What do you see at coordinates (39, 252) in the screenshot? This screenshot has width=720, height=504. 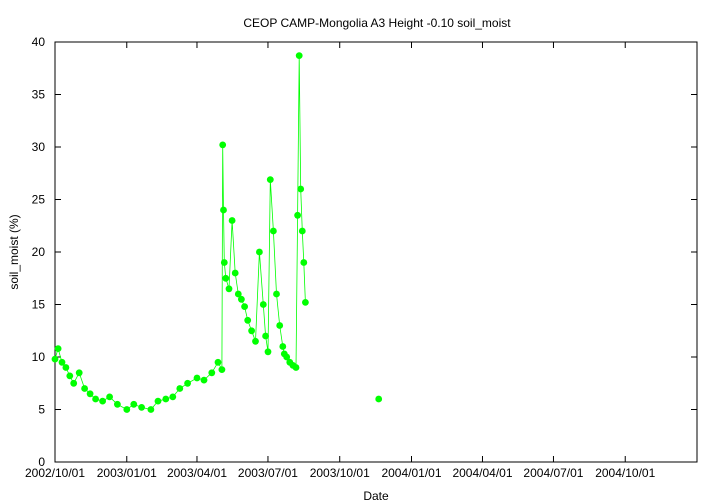 I see `y-tick-label: 20` at bounding box center [39, 252].